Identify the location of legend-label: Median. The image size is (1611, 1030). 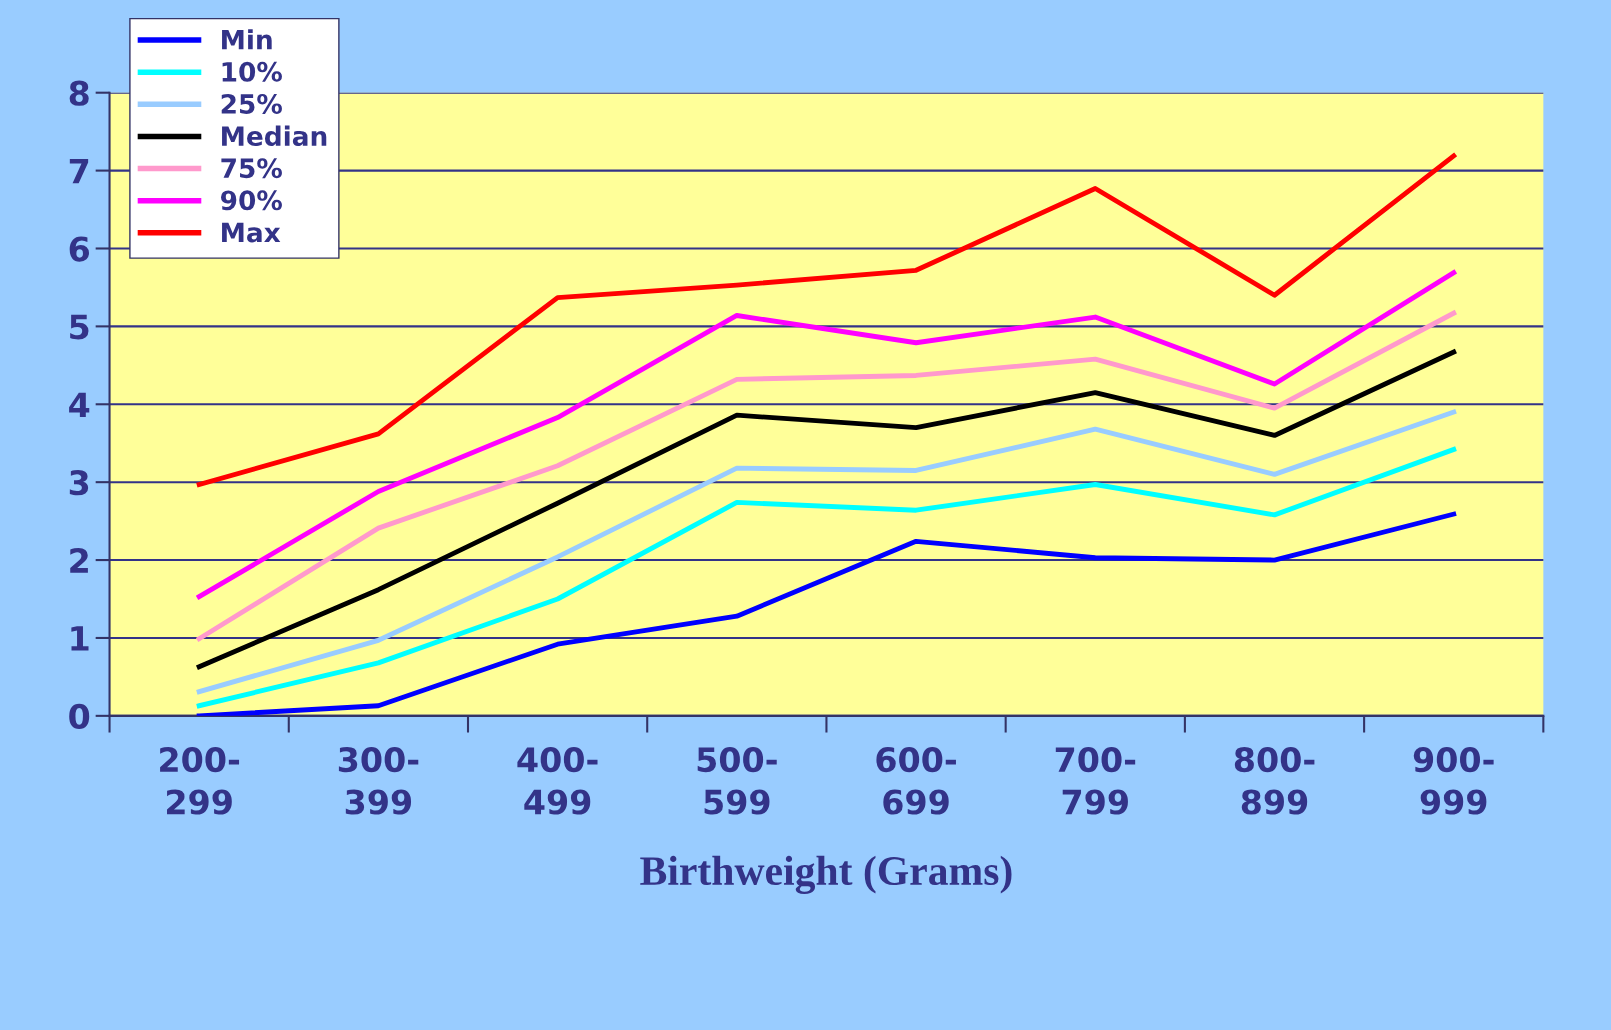
(274, 136).